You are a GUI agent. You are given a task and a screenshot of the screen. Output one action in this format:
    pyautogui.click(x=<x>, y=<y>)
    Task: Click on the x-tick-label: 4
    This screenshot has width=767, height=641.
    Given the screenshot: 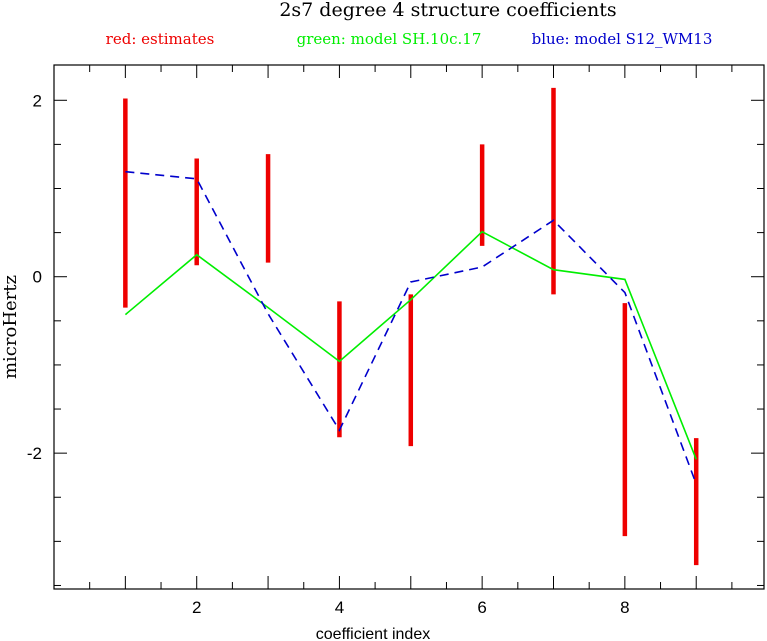 What is the action you would take?
    pyautogui.click(x=339, y=607)
    